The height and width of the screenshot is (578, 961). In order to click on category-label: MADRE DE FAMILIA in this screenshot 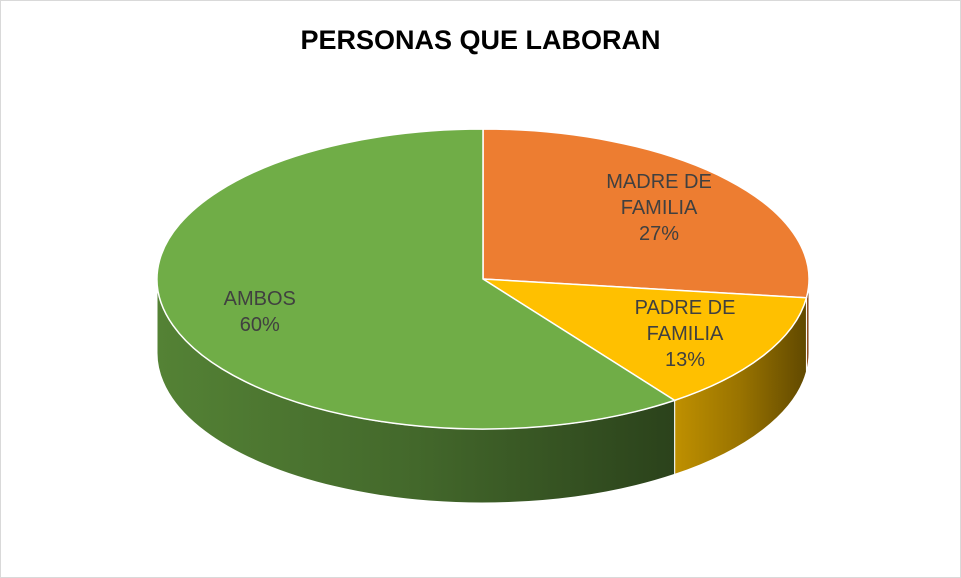, I will do `click(659, 194)`.